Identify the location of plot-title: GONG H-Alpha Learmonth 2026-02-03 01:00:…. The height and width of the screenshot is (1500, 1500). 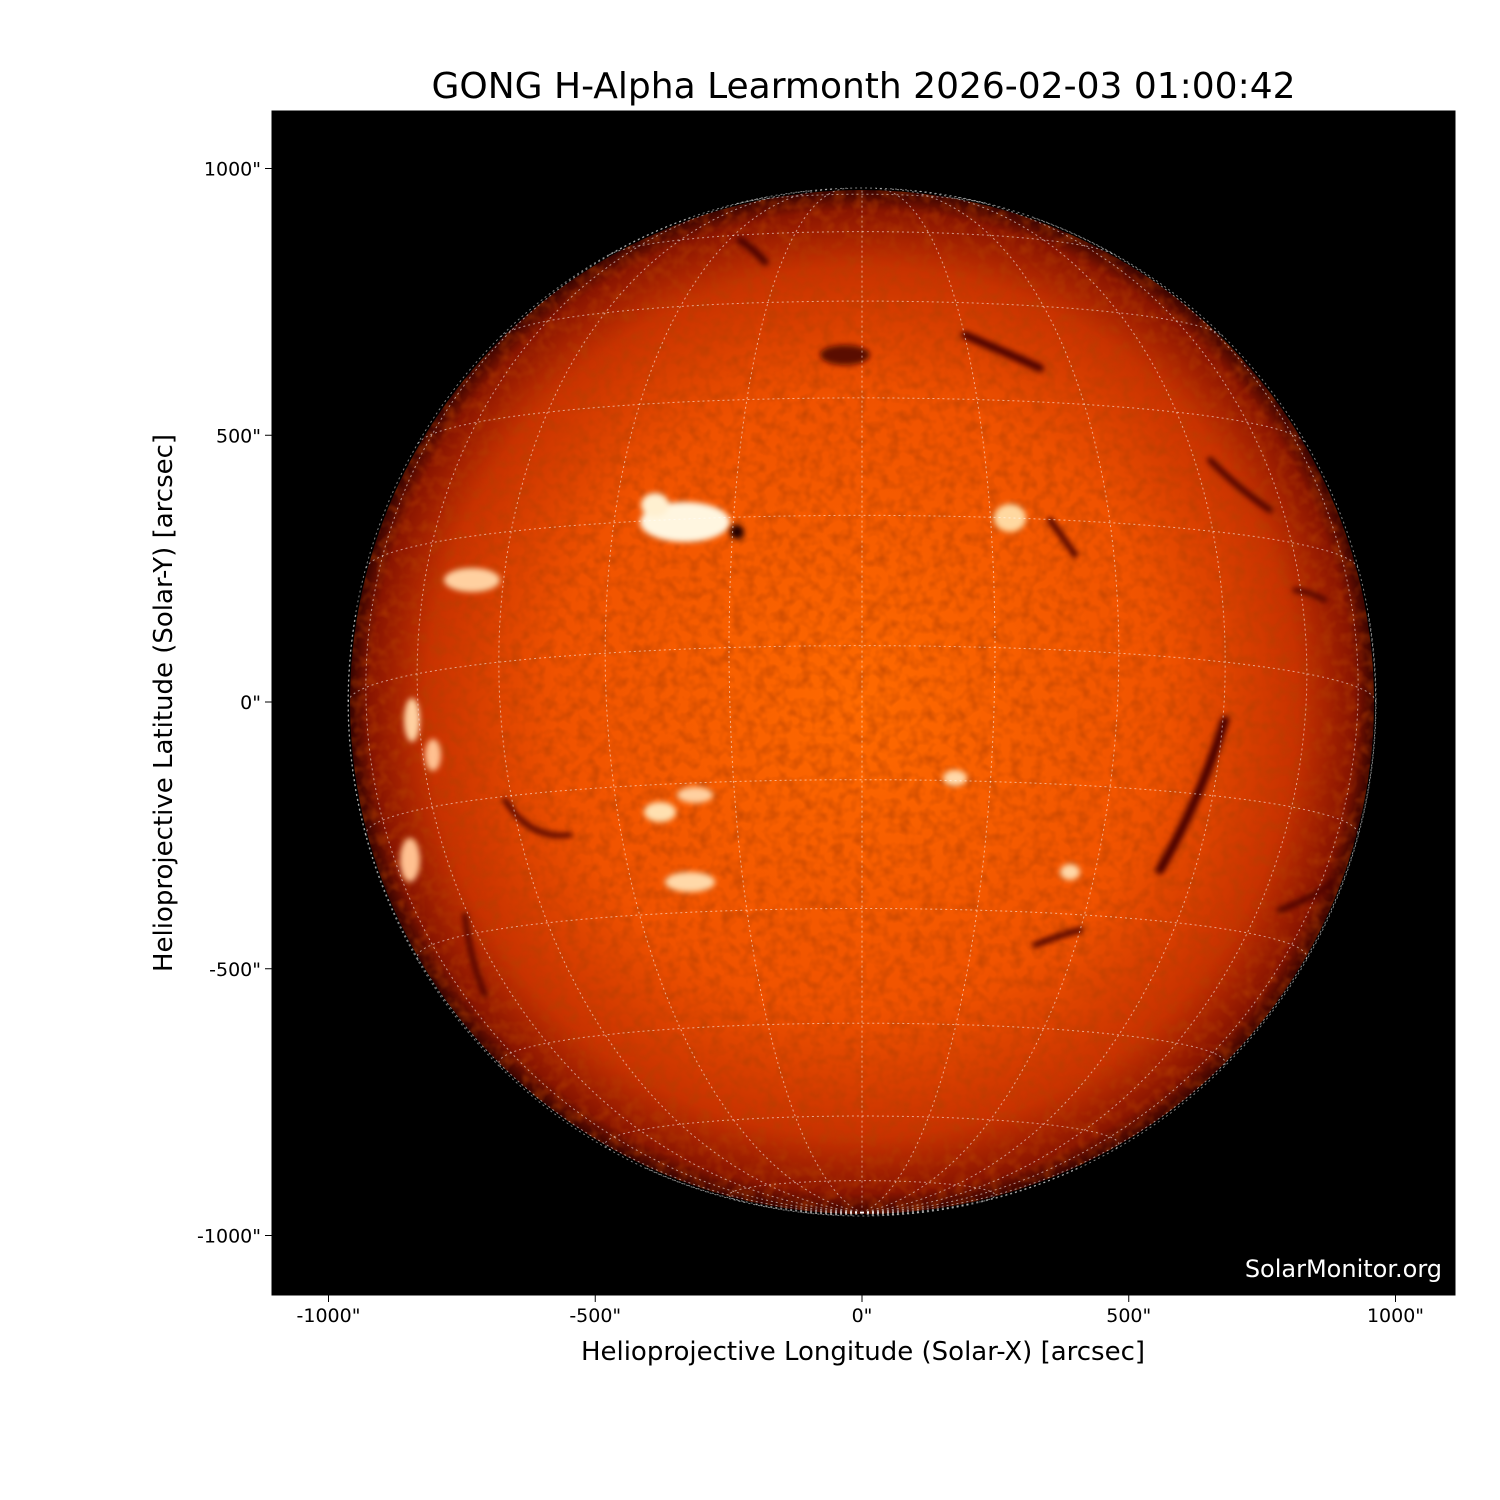
(863, 86).